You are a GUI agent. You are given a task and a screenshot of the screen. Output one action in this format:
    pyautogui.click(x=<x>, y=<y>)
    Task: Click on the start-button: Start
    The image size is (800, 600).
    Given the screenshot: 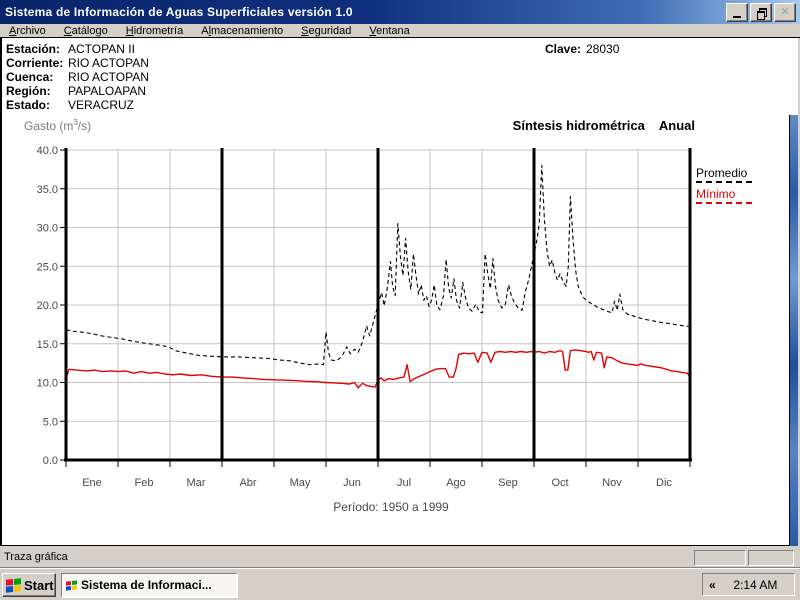 What is the action you would take?
    pyautogui.click(x=29, y=585)
    